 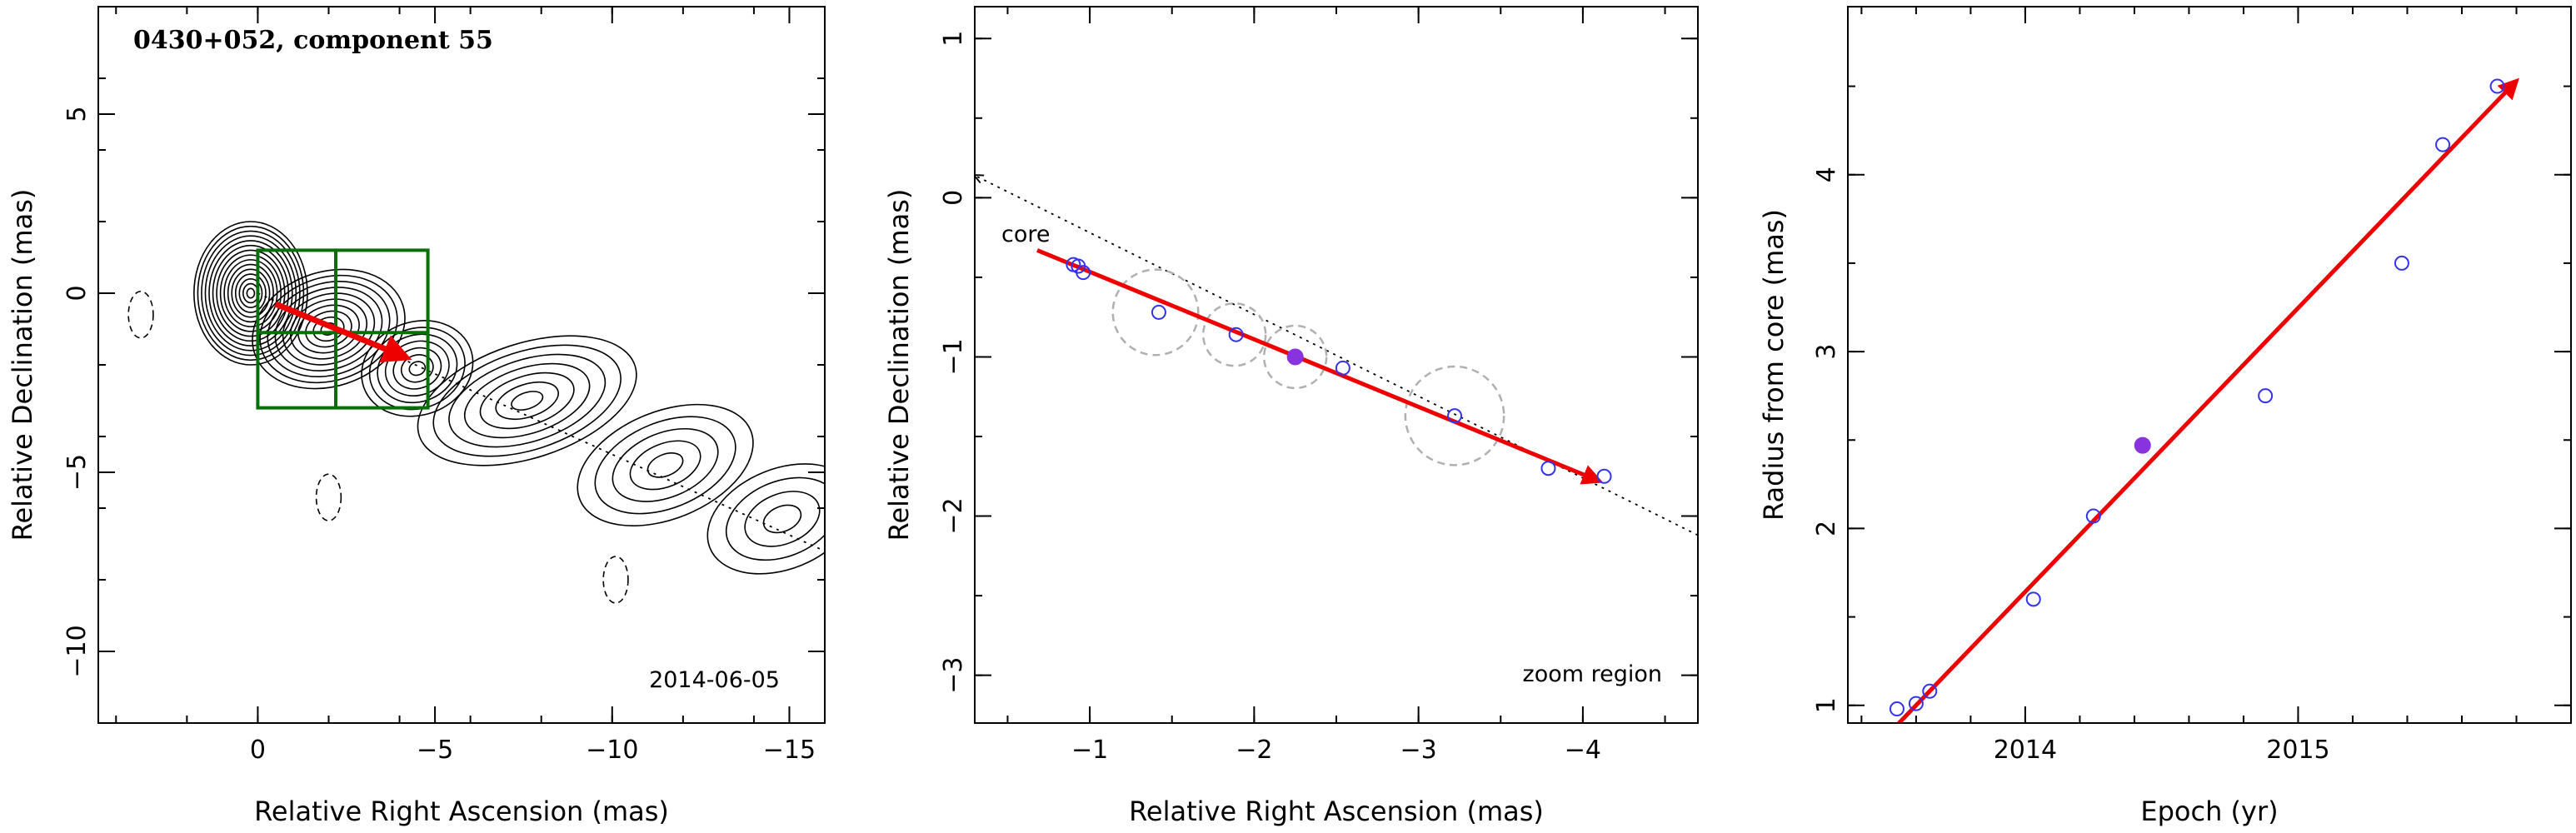 I want to click on x-tick-label: 0, so click(x=258, y=750).